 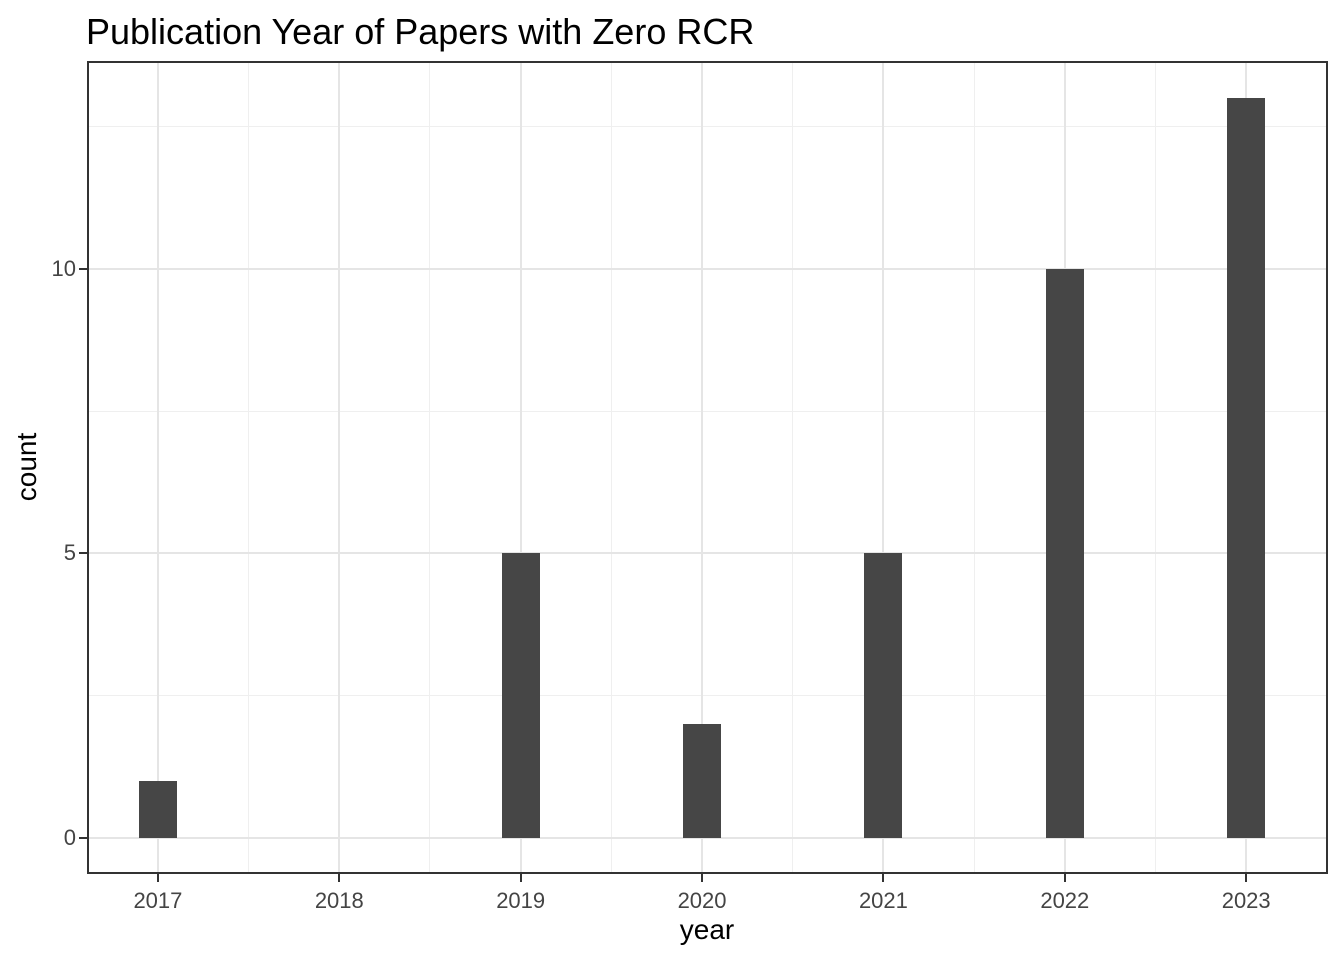 I want to click on bar-2017, so click(x=157, y=809).